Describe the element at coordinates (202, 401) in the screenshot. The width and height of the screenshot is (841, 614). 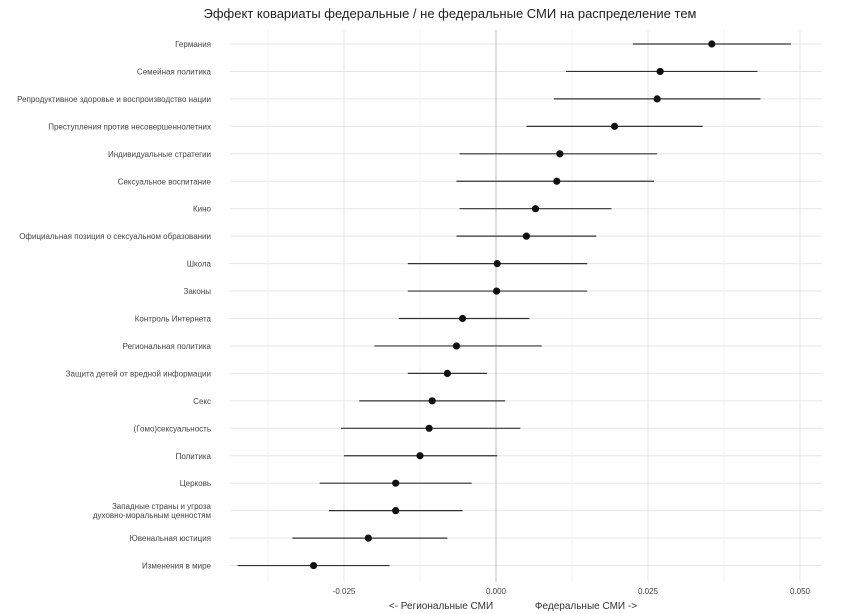
I see `category-label: Секс` at that location.